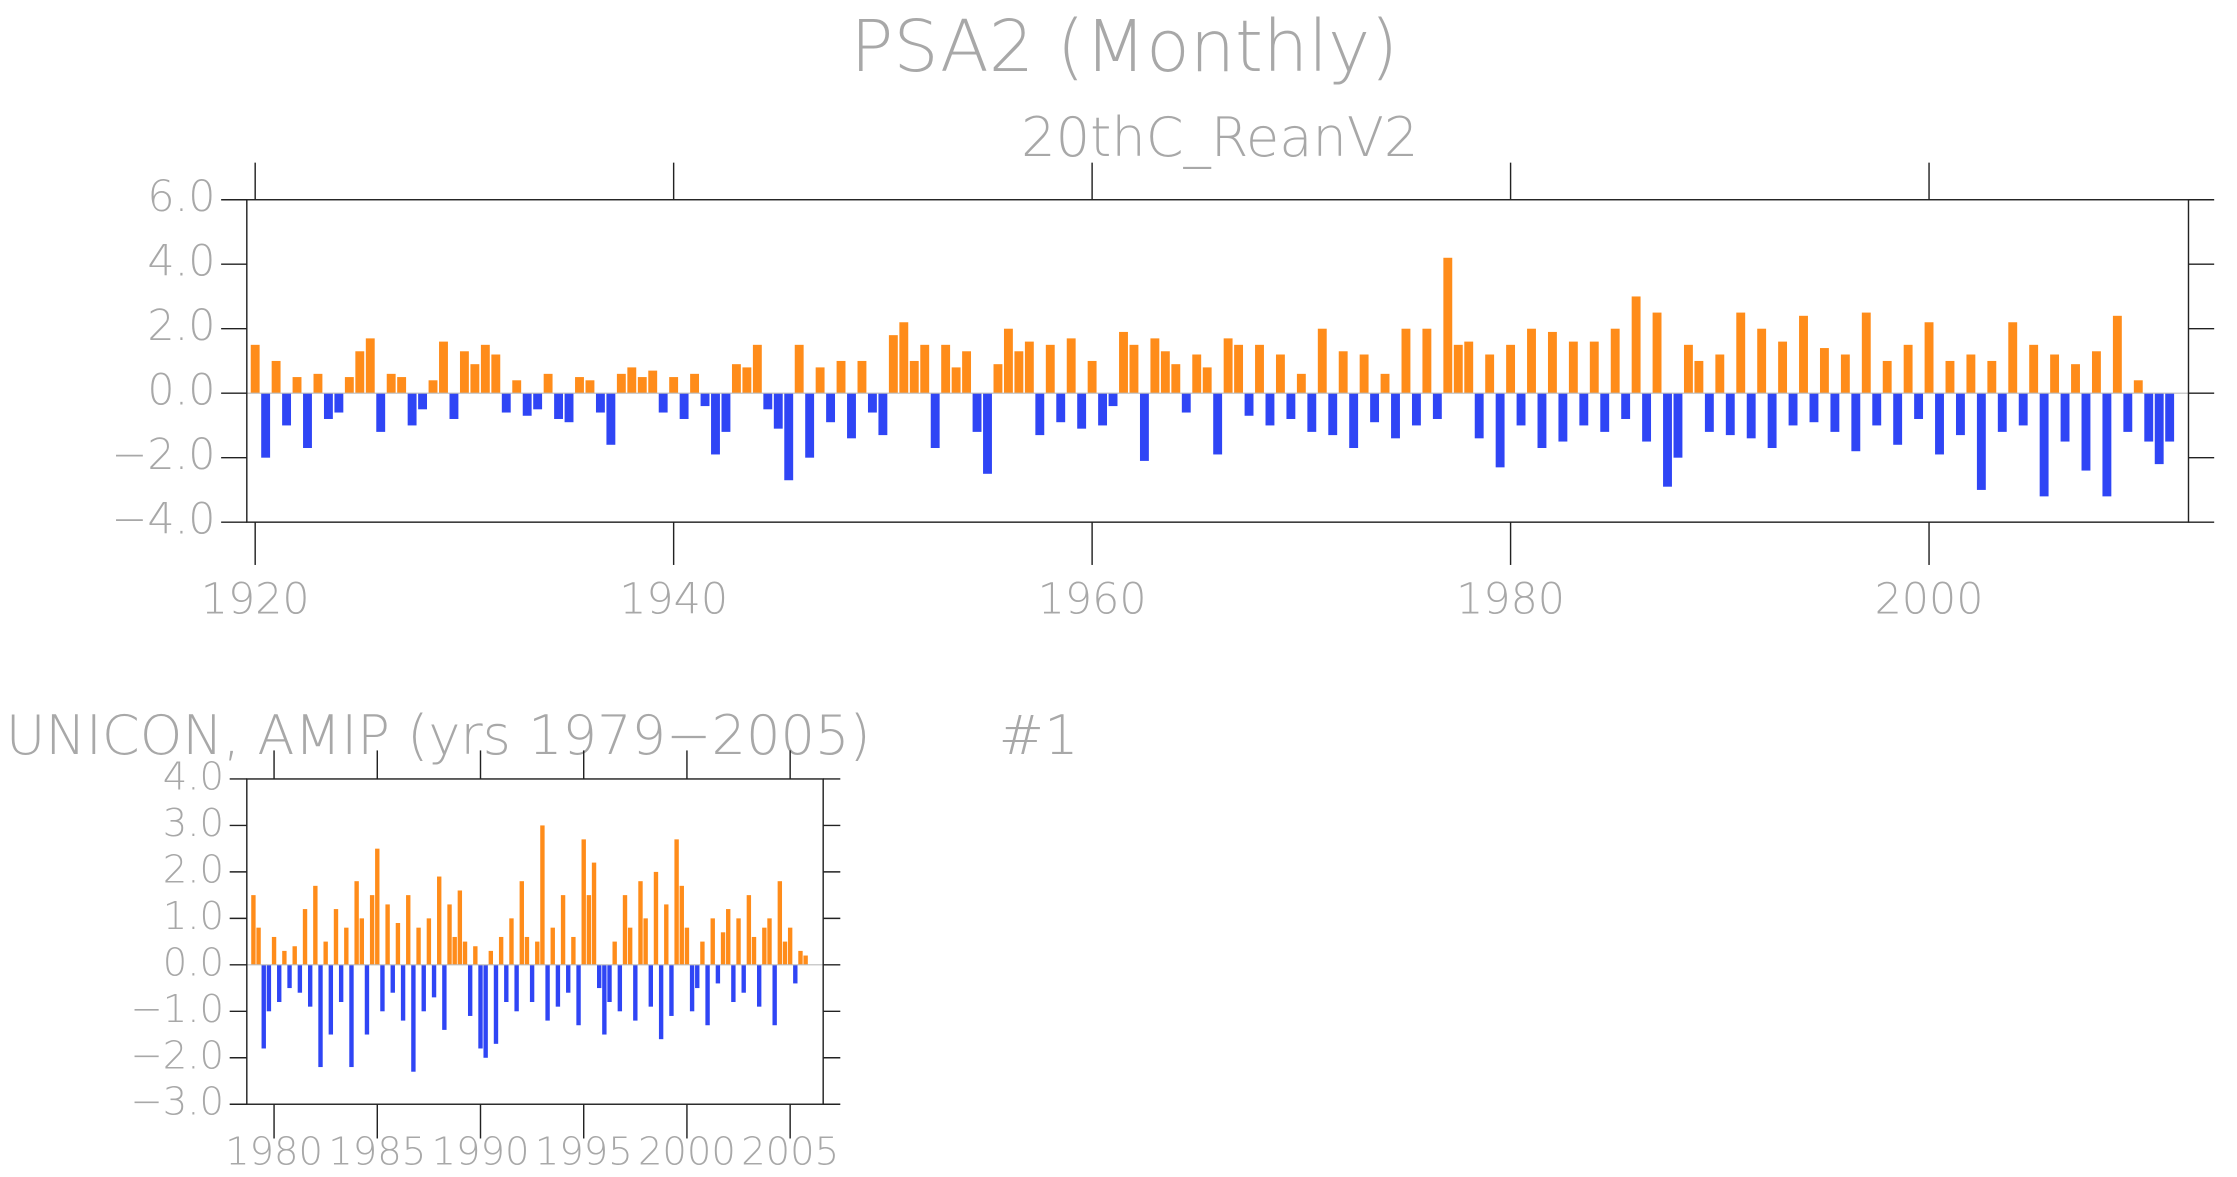 Image resolution: width=2237 pixels, height=1177 pixels. What do you see at coordinates (193, 776) in the screenshot?
I see `y-tick-label: 4.0` at bounding box center [193, 776].